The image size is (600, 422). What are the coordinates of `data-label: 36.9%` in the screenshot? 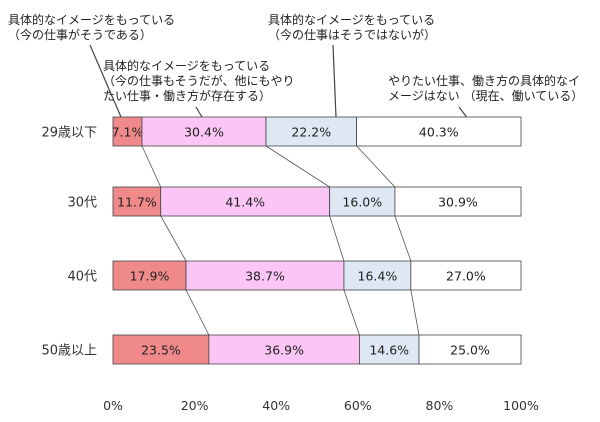 It's located at (284, 350).